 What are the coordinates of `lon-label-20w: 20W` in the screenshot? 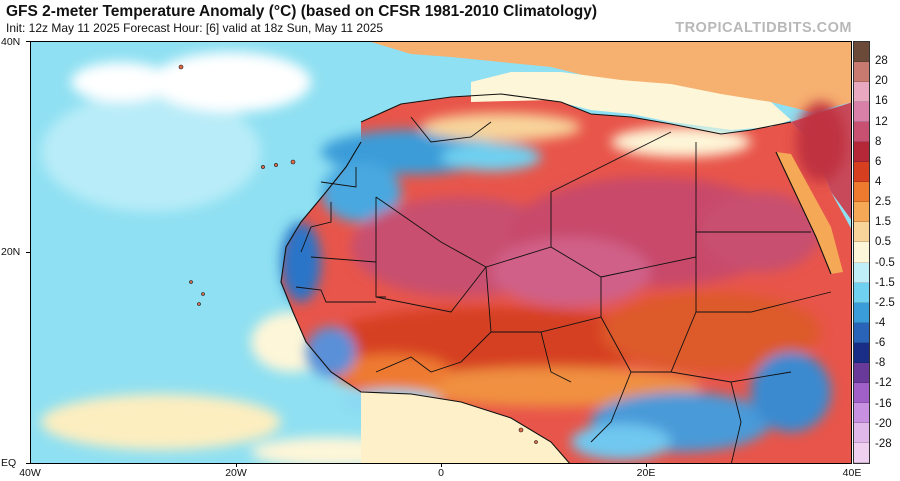 It's located at (236, 473).